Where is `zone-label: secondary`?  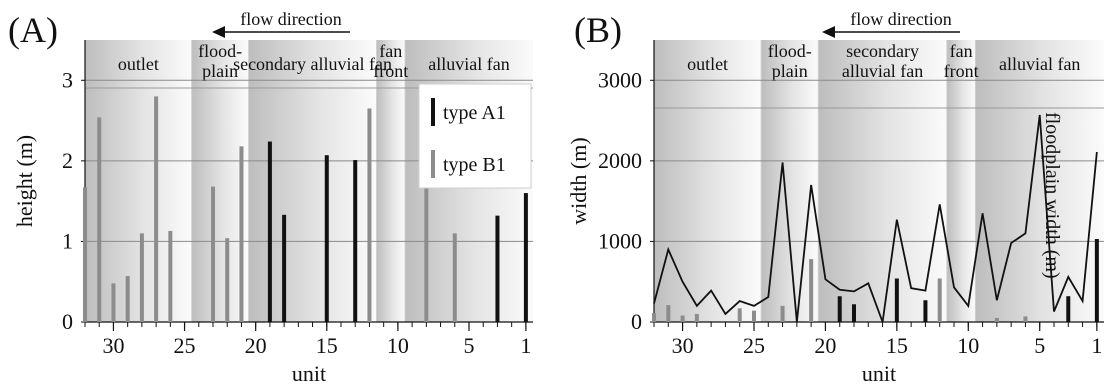 zone-label: secondary is located at coordinates (882, 51).